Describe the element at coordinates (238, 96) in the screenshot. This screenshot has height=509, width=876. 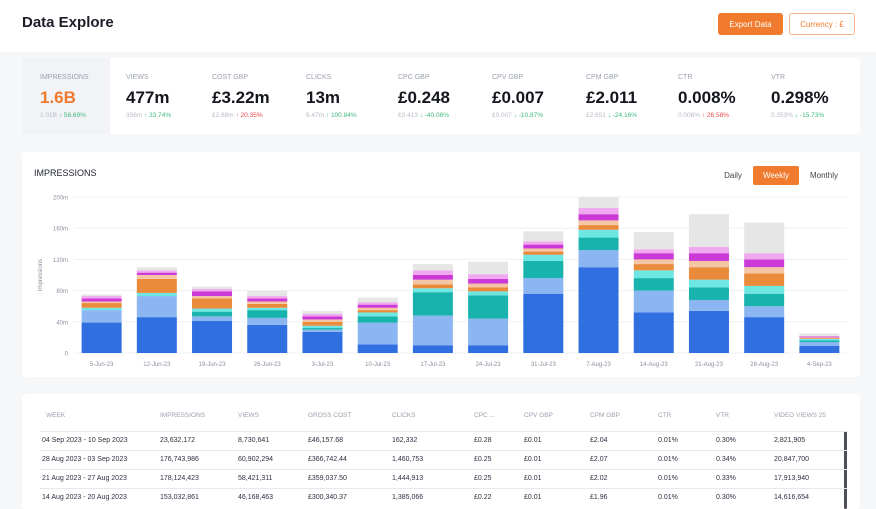
I see `metric-cost-gbp: COST GBP £3.22m £2.88m ↑ 20.35%` at that location.